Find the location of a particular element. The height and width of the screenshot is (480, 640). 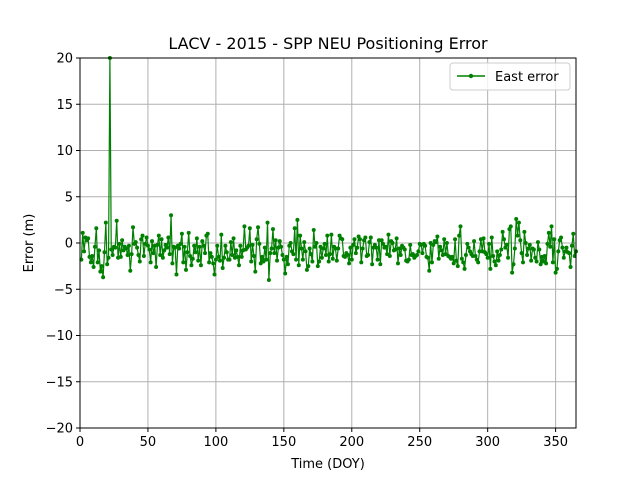

x-tick-label: 0 is located at coordinates (80, 442).